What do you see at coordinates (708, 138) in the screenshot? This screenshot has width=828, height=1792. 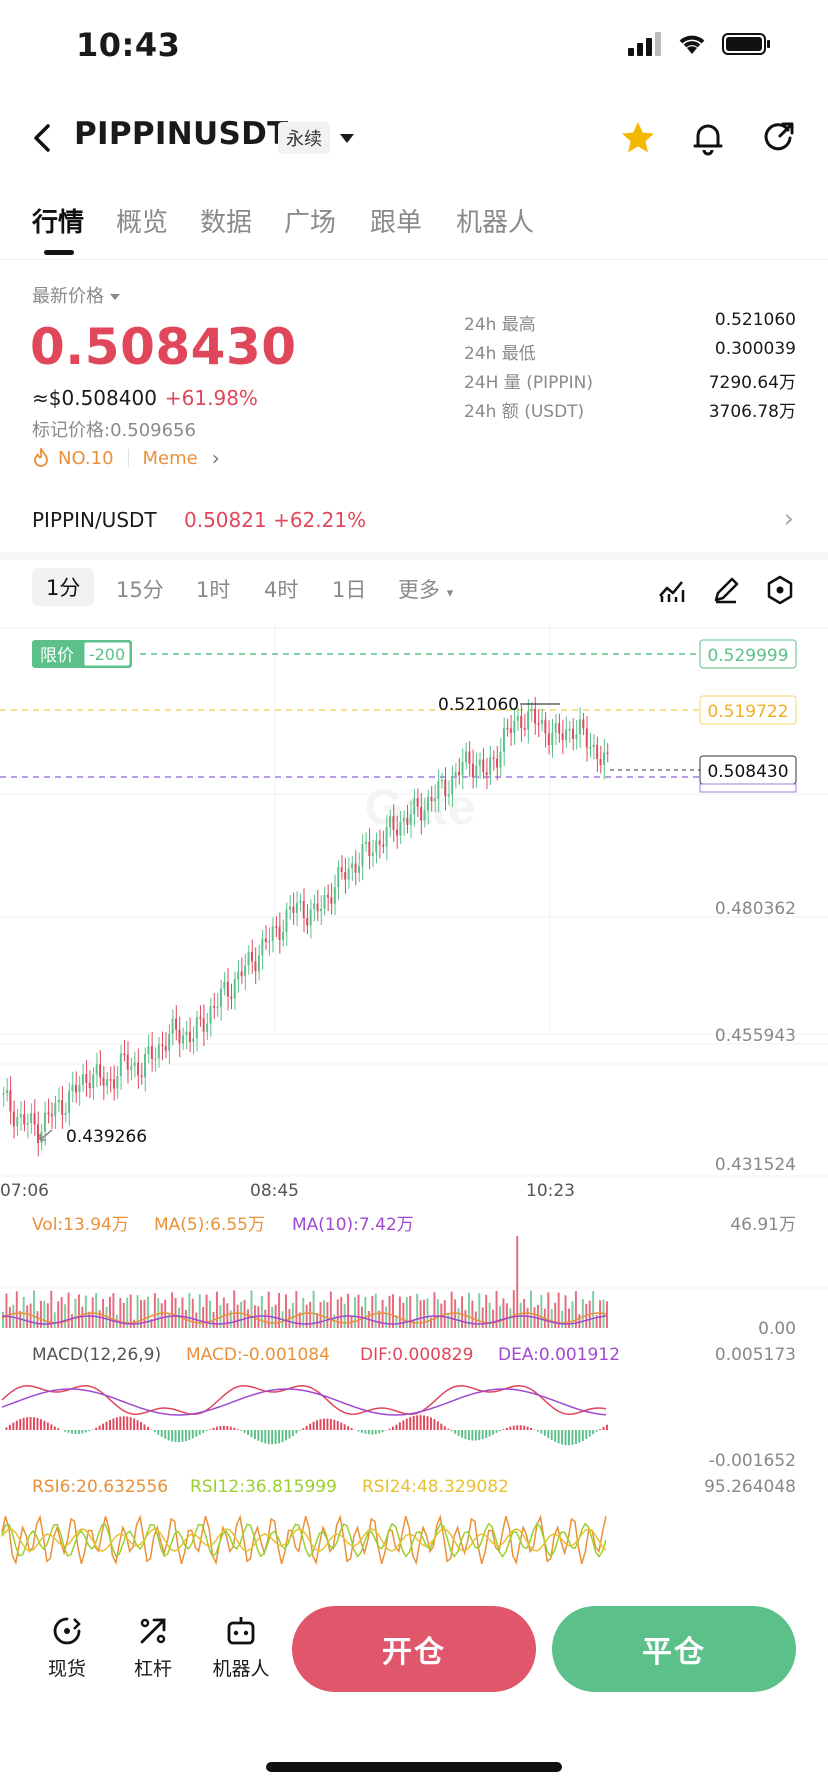 I see `bell-icon` at bounding box center [708, 138].